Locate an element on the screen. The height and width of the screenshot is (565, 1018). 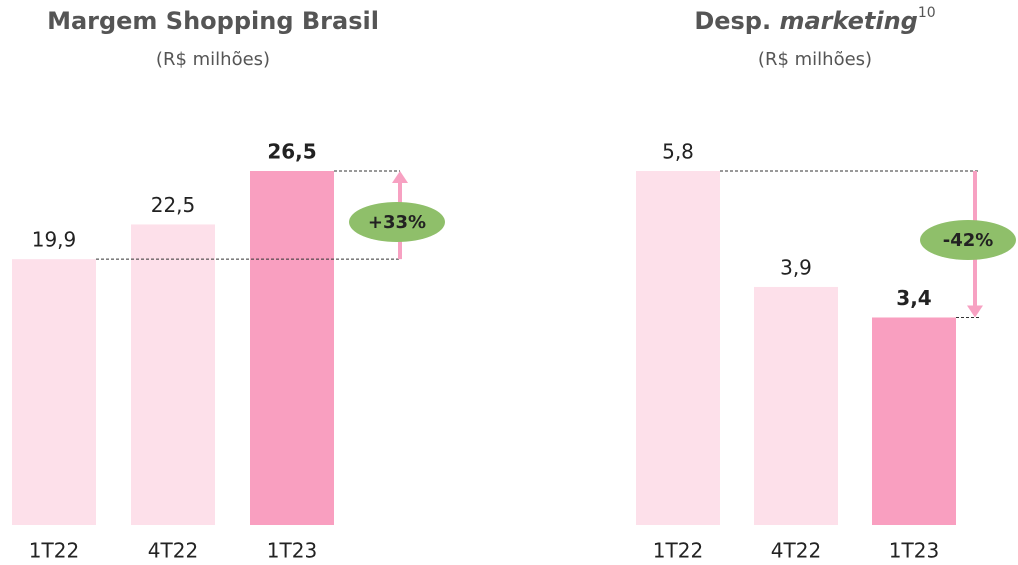
value-label: 3,9 is located at coordinates (796, 267).